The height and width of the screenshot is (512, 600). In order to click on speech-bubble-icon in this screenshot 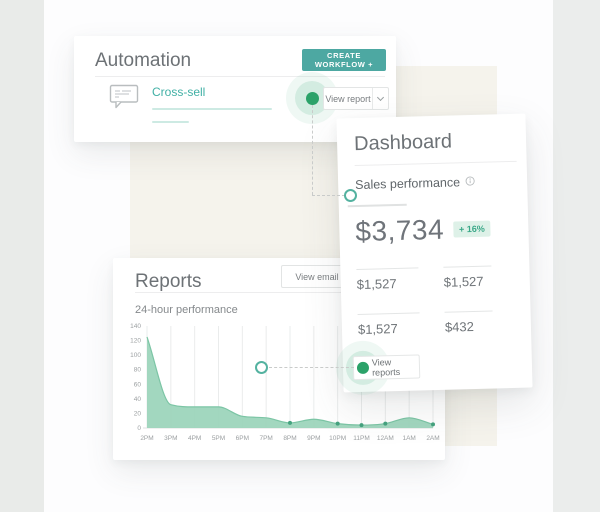, I will do `click(124, 99)`.